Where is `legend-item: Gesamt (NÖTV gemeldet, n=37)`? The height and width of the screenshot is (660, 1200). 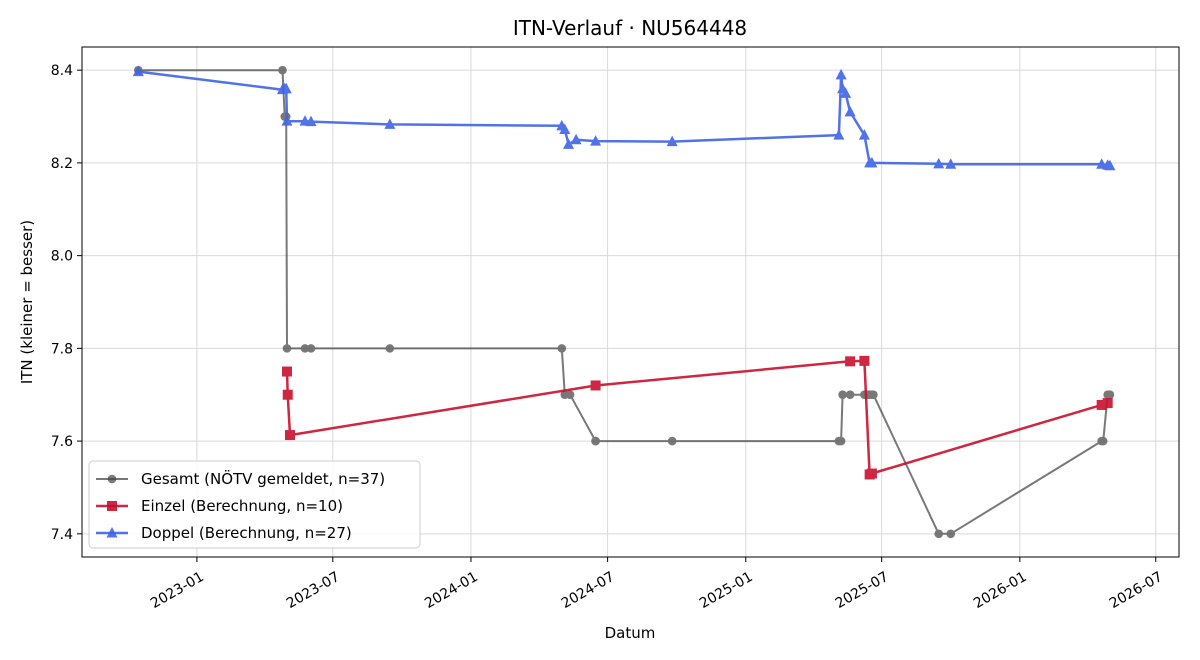 legend-item: Gesamt (NÖTV gemeldet, n=37) is located at coordinates (240, 478).